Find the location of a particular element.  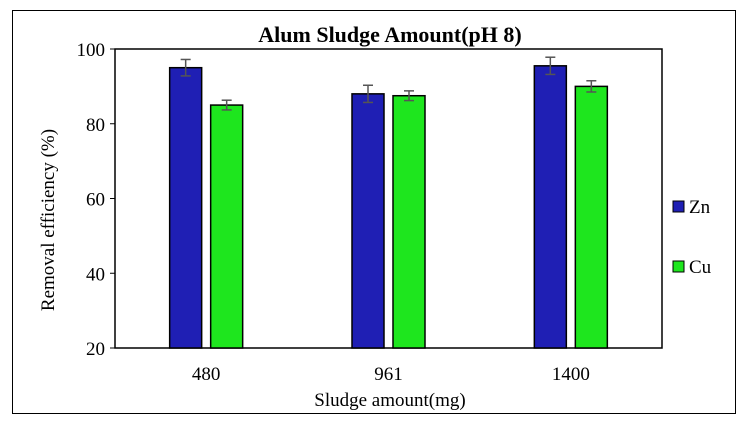

x-tick-label: 961 is located at coordinates (388, 374).